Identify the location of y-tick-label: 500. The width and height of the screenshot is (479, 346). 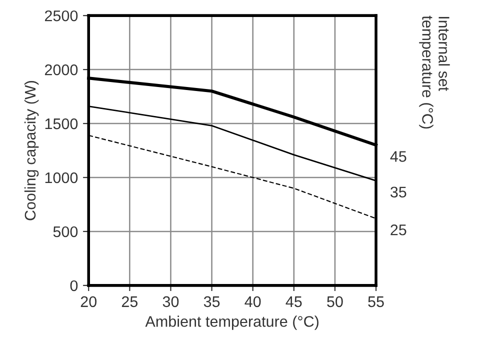
(65, 232).